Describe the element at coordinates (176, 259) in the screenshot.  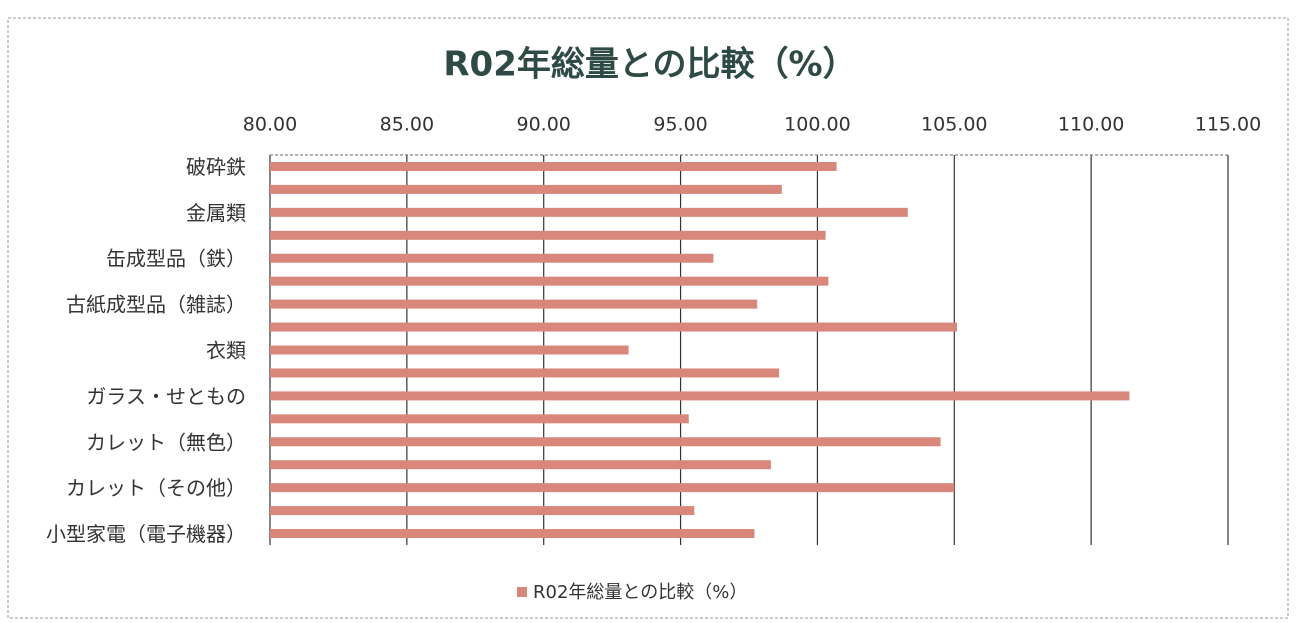
I see `y-tick-label: 缶成型品（鉄）` at that location.